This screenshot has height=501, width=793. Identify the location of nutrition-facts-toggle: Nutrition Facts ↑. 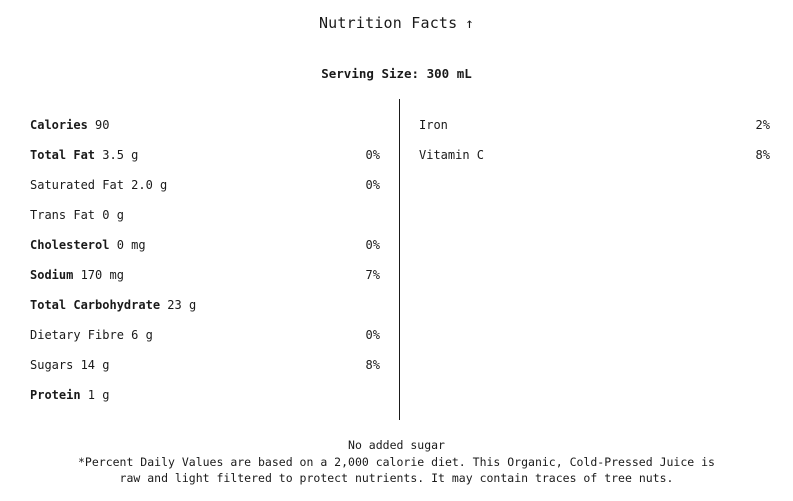
(396, 23).